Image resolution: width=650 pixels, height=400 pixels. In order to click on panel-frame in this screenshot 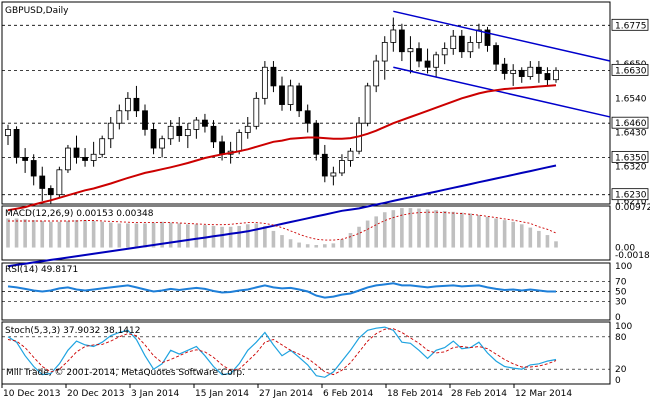, I will do `click(306, 233)`.